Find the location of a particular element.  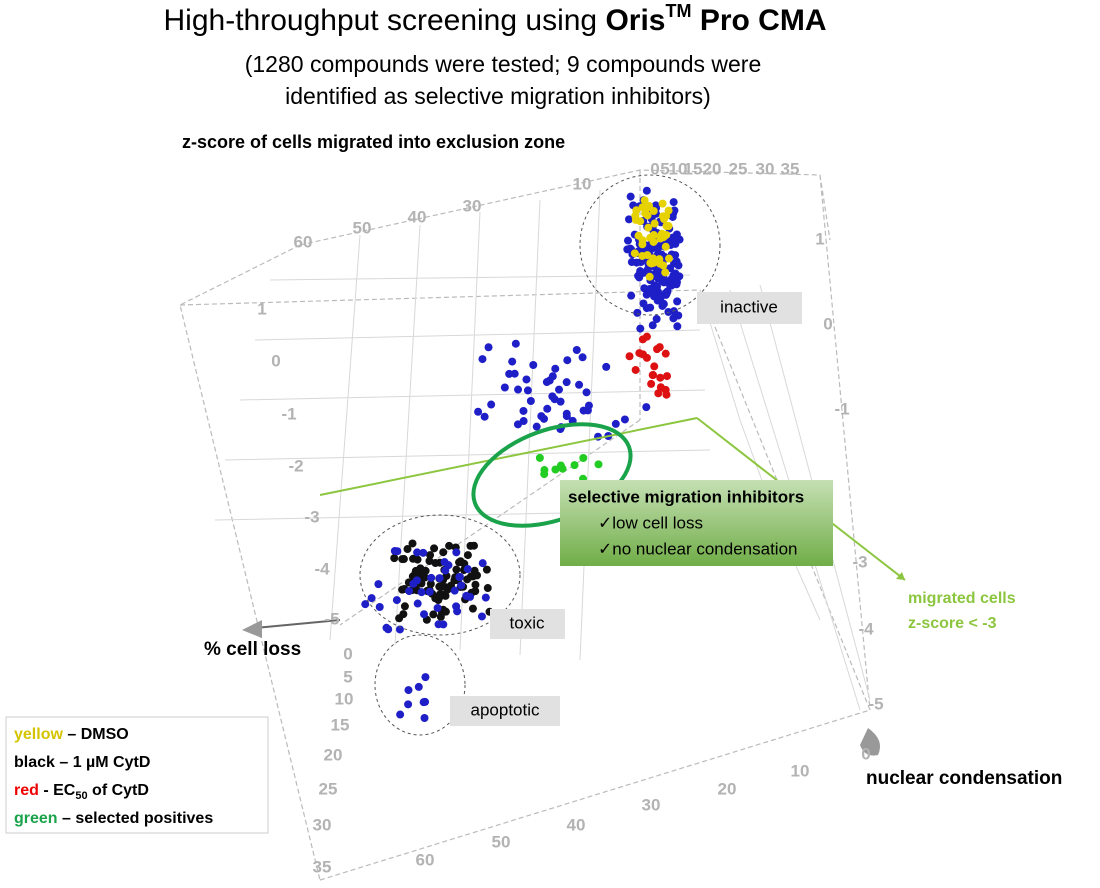

threshold-label: z-score < -3 is located at coordinates (952, 623).